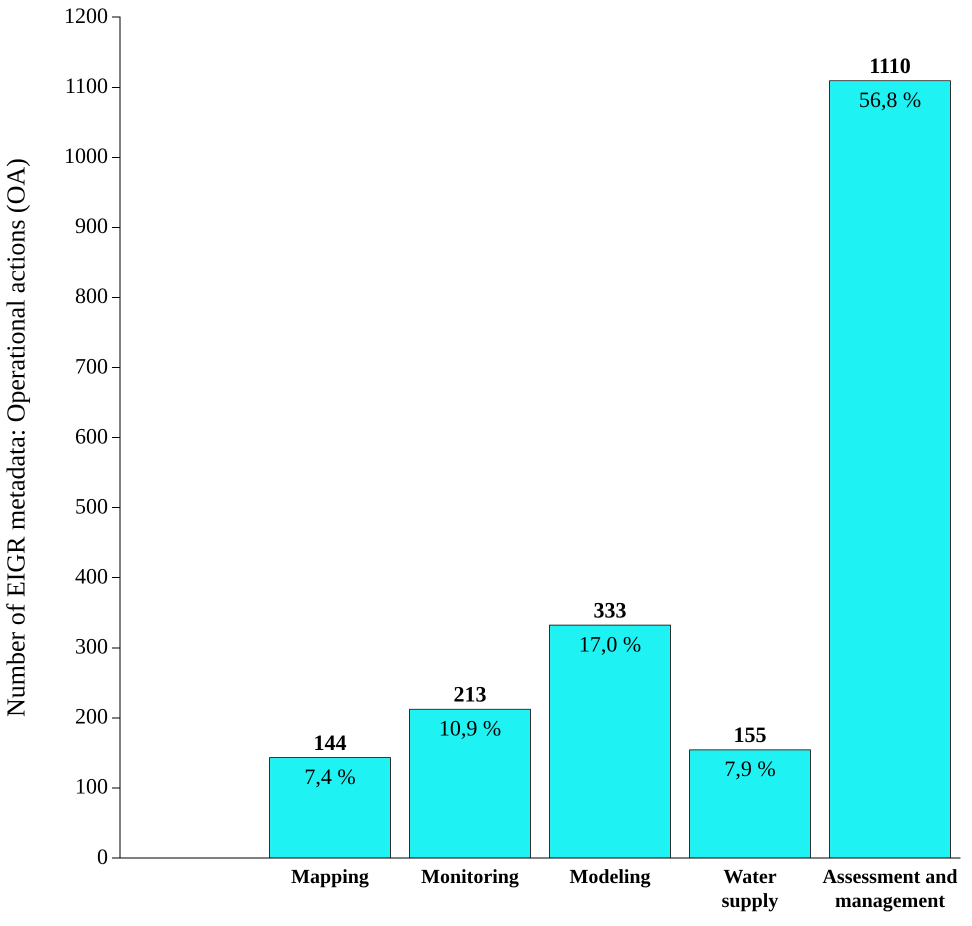  Describe the element at coordinates (91, 505) in the screenshot. I see `y-tick-label: 500` at that location.